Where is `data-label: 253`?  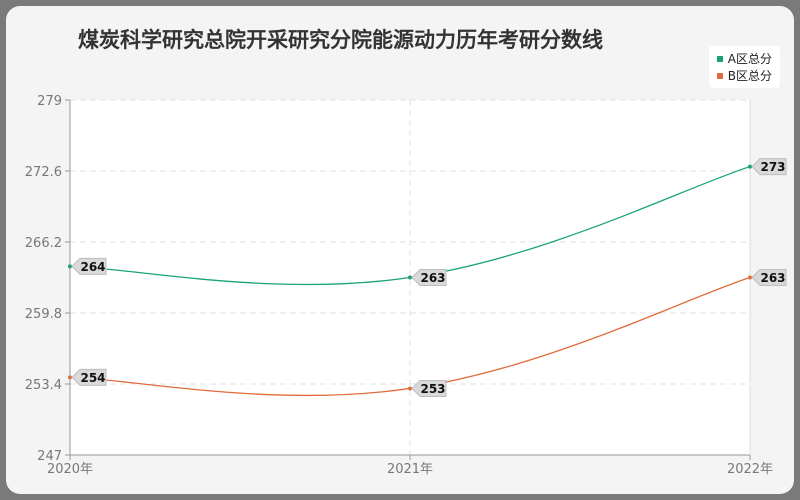
data-label: 253 is located at coordinates (429, 388).